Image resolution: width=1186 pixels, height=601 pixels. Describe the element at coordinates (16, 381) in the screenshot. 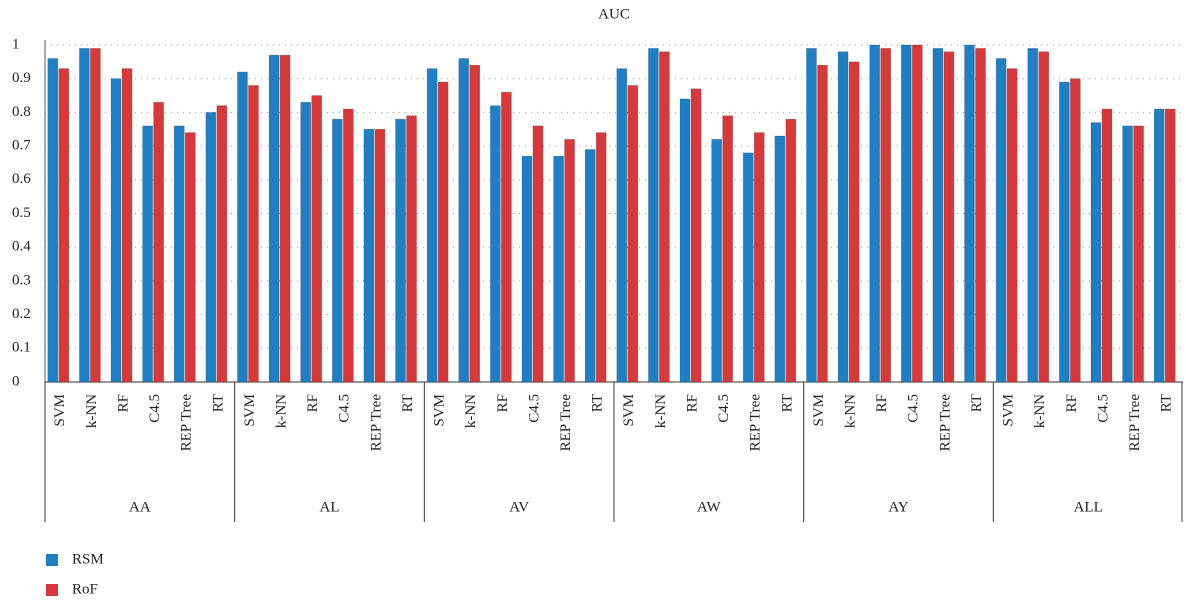

I see `y-tick-label: 0` at that location.